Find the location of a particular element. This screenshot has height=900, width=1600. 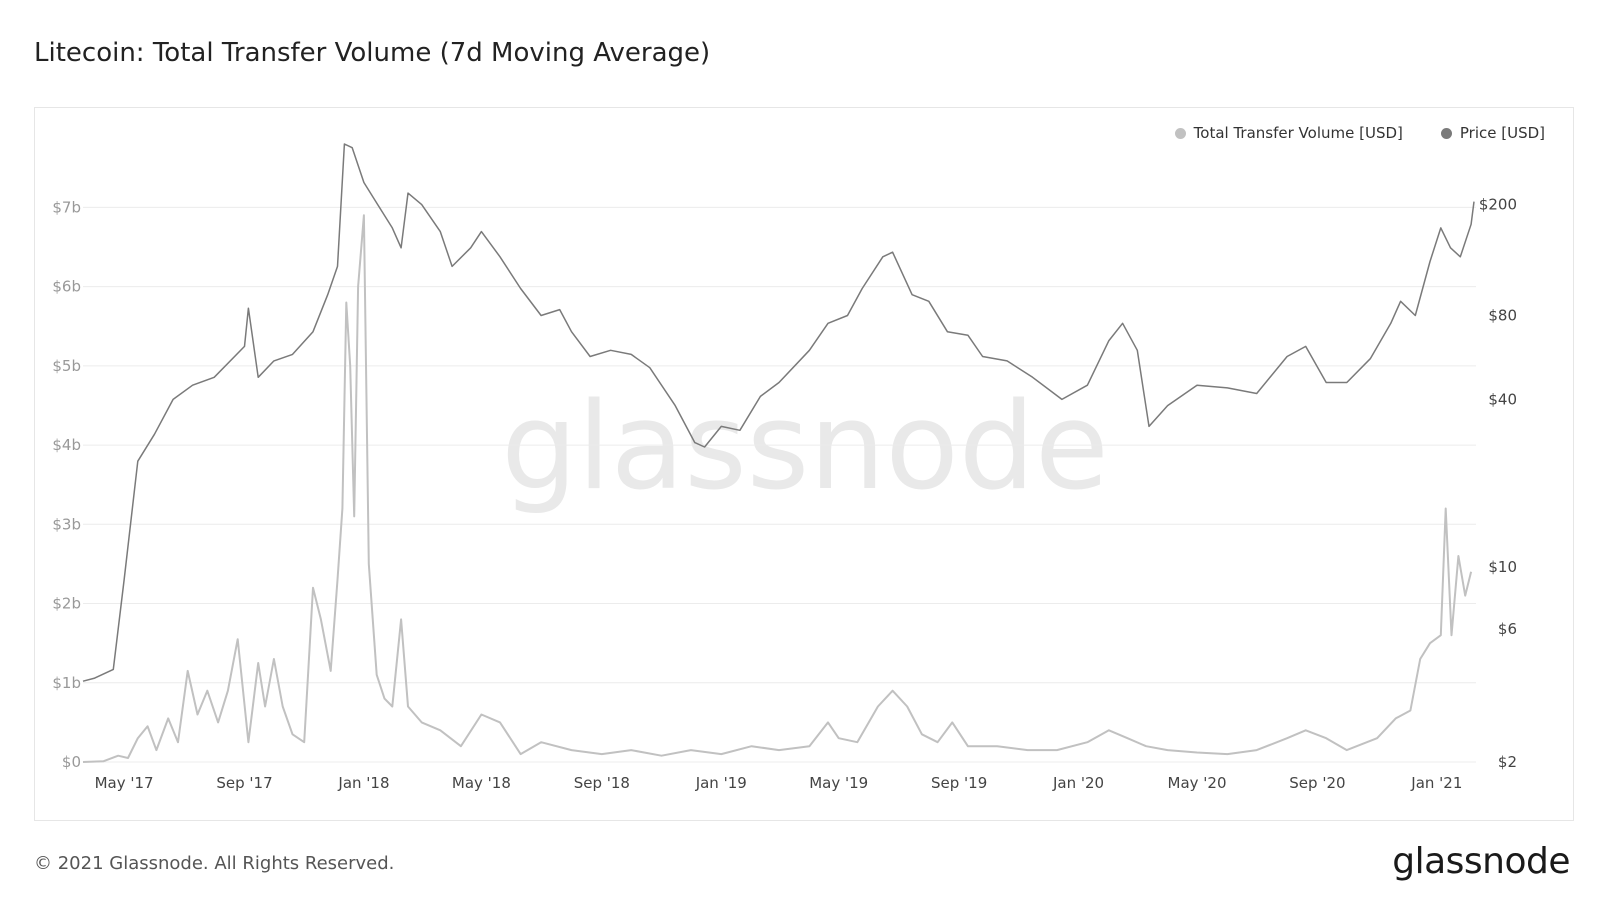

volume-dot-icon is located at coordinates (1180, 133).